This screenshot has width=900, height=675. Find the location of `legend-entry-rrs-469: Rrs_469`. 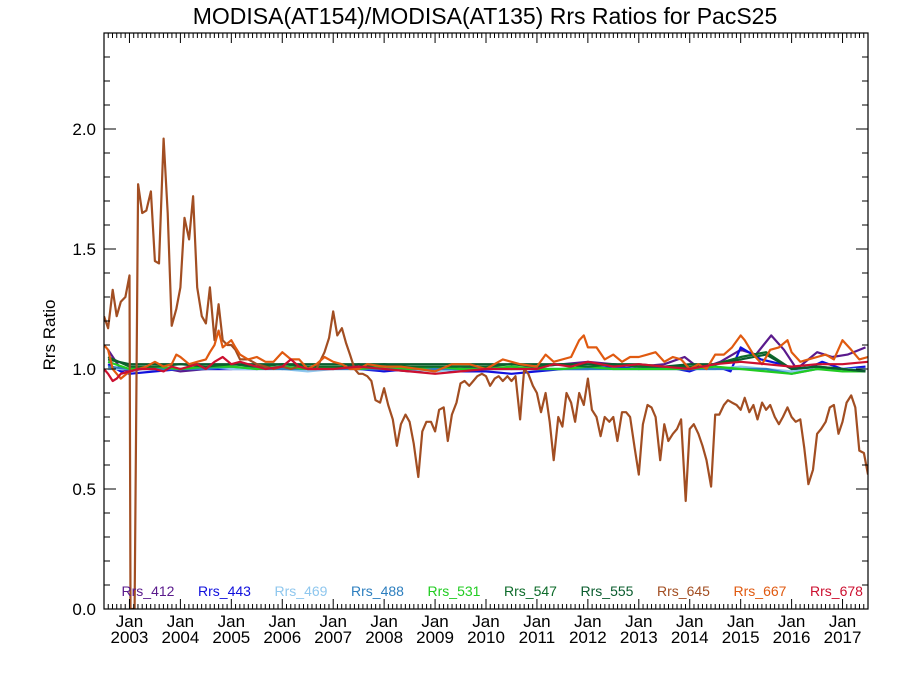

legend-entry-rrs-469: Rrs_469 is located at coordinates (301, 591).